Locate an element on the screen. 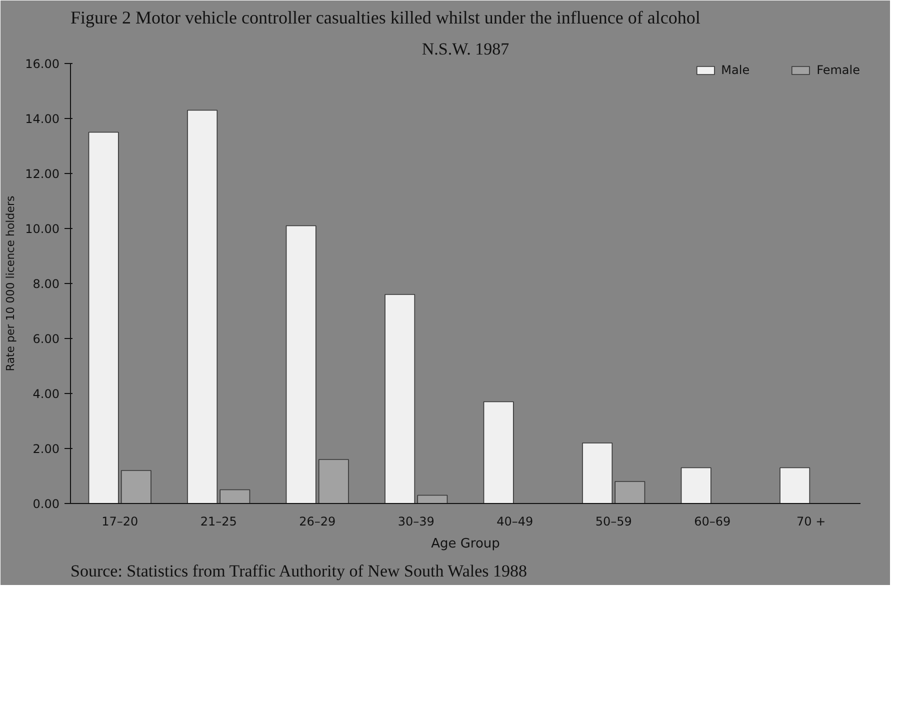 The image size is (903, 727). x-tick-label: 30–39 is located at coordinates (416, 521).